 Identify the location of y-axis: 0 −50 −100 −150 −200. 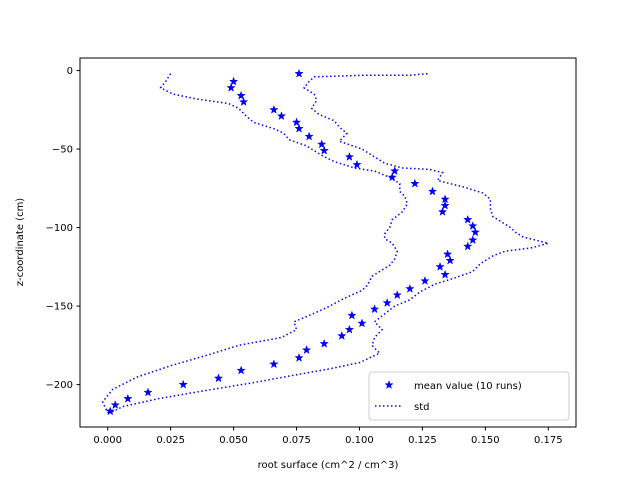
(63, 228).